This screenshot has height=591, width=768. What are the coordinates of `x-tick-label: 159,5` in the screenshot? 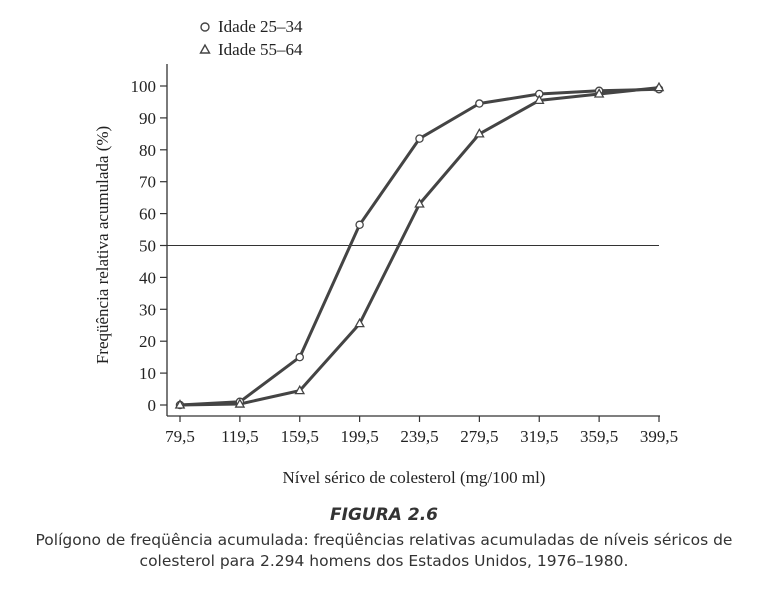 It's located at (300, 436).